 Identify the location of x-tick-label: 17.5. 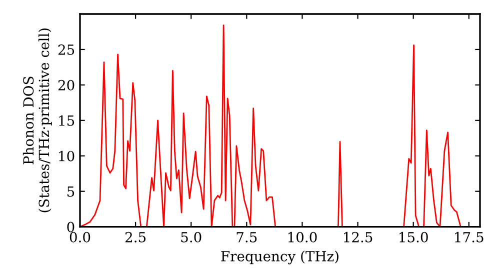
(469, 237).